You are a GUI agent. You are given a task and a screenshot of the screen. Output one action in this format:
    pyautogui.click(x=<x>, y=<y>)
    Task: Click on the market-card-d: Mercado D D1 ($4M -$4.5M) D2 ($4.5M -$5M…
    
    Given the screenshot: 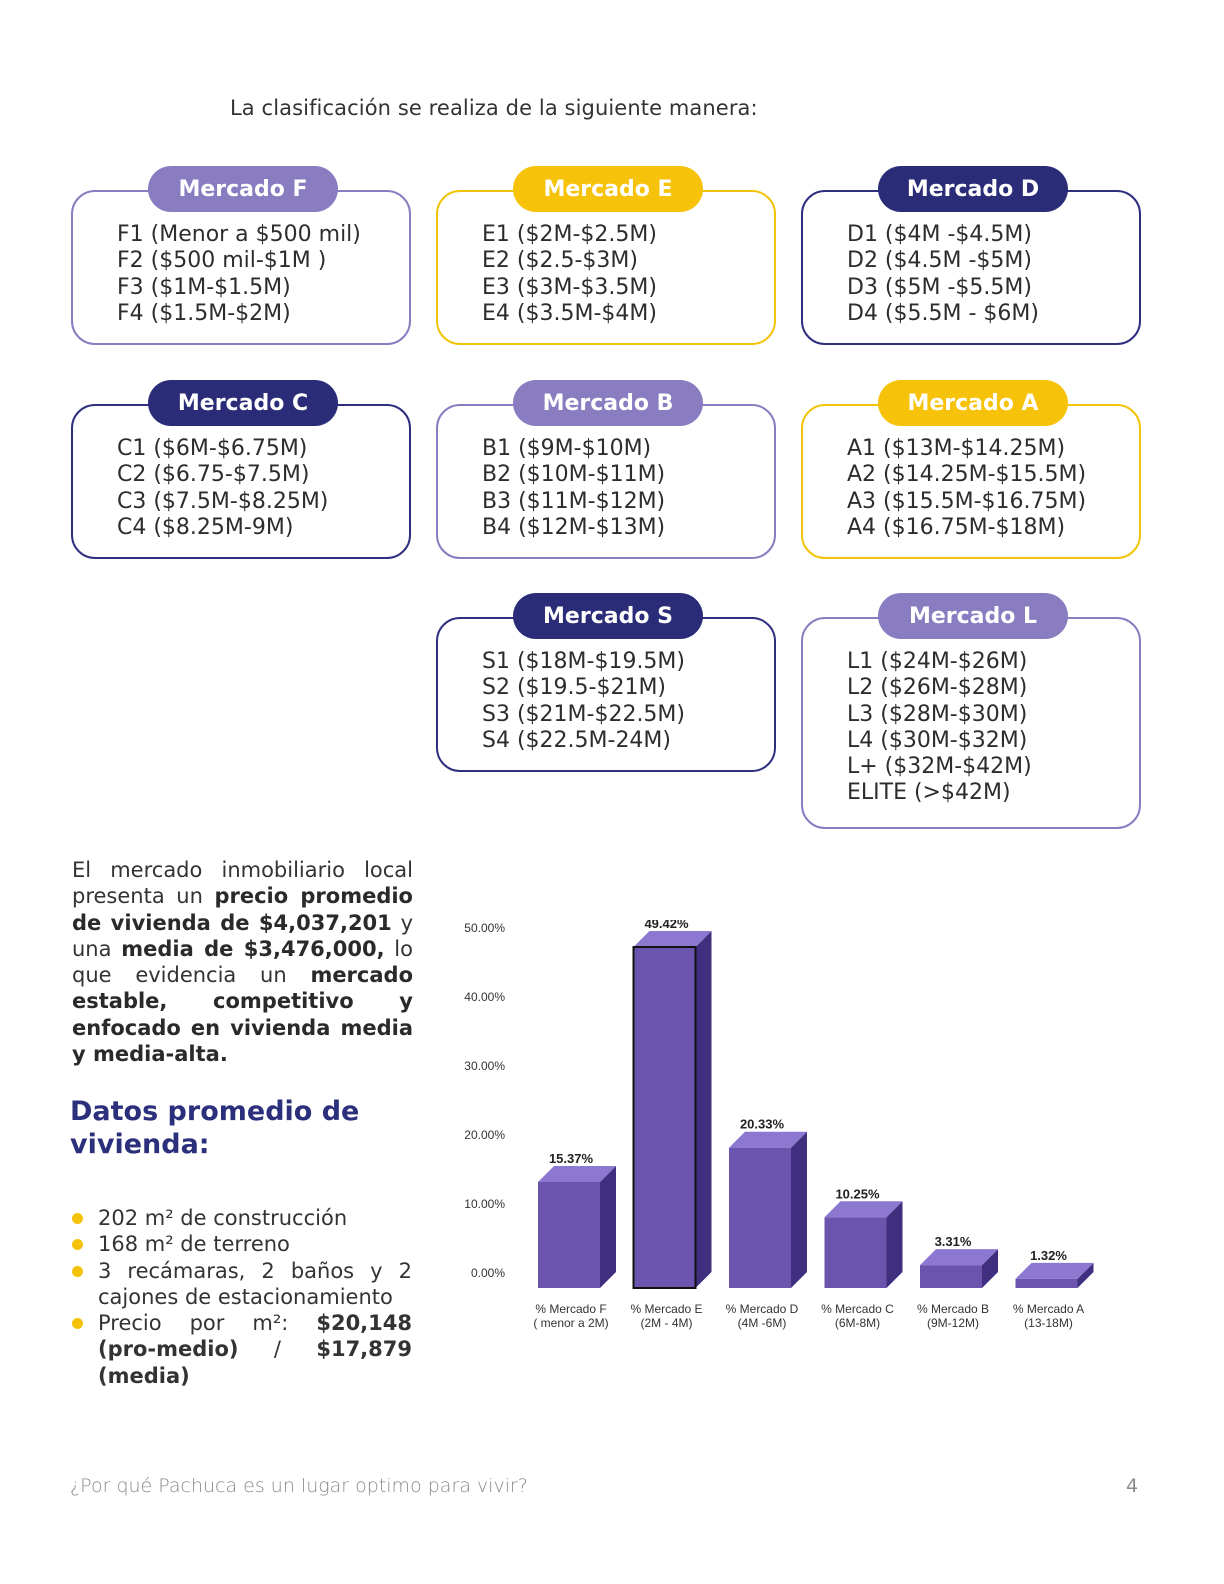 What is the action you would take?
    pyautogui.click(x=971, y=255)
    